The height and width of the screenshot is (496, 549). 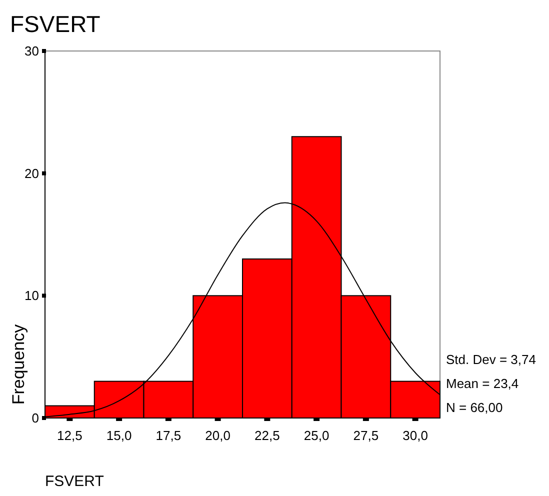 What do you see at coordinates (55, 24) in the screenshot?
I see `chart-title: FSVERT` at bounding box center [55, 24].